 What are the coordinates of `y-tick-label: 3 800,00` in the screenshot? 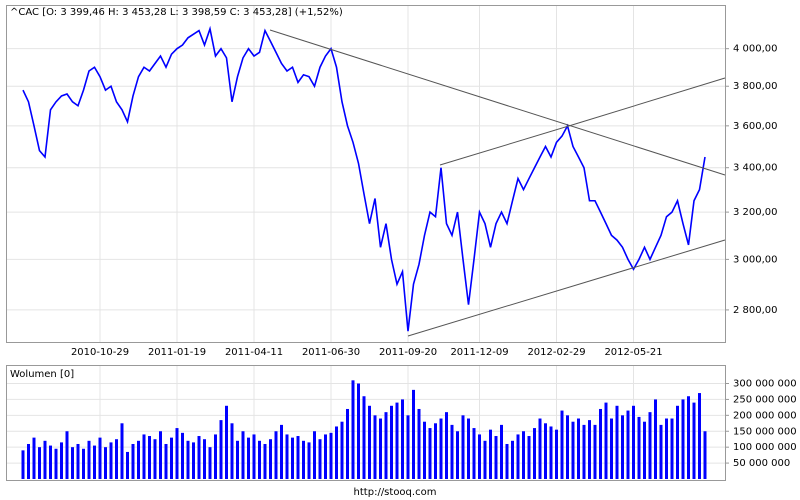 It's located at (755, 86).